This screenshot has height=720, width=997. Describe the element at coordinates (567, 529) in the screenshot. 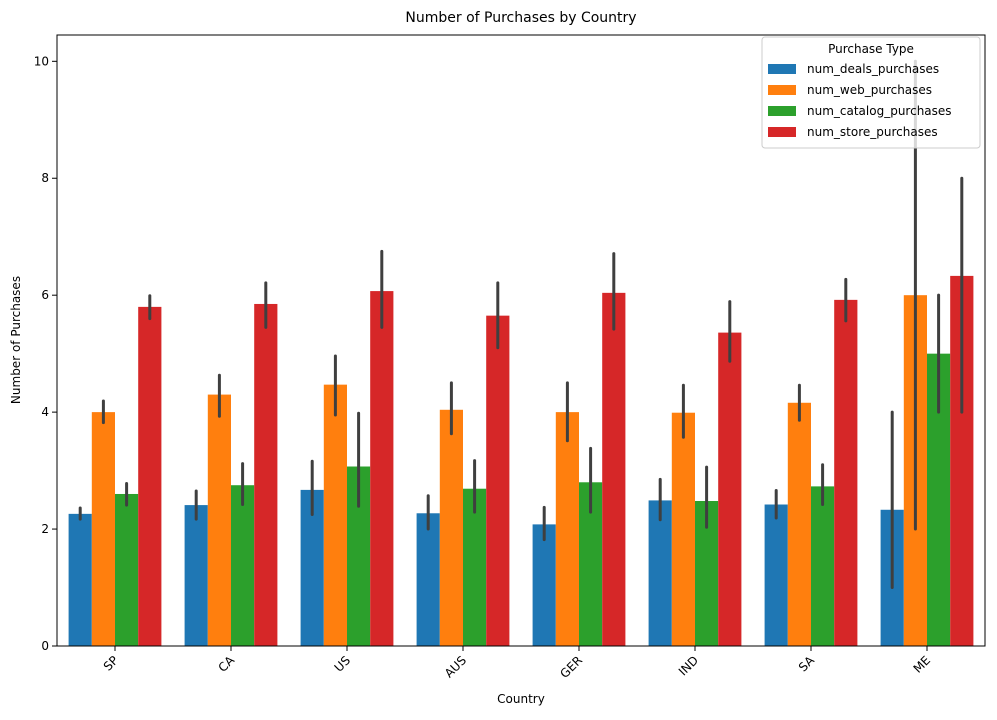

I see `bar-num_web_purchases-GER` at that location.